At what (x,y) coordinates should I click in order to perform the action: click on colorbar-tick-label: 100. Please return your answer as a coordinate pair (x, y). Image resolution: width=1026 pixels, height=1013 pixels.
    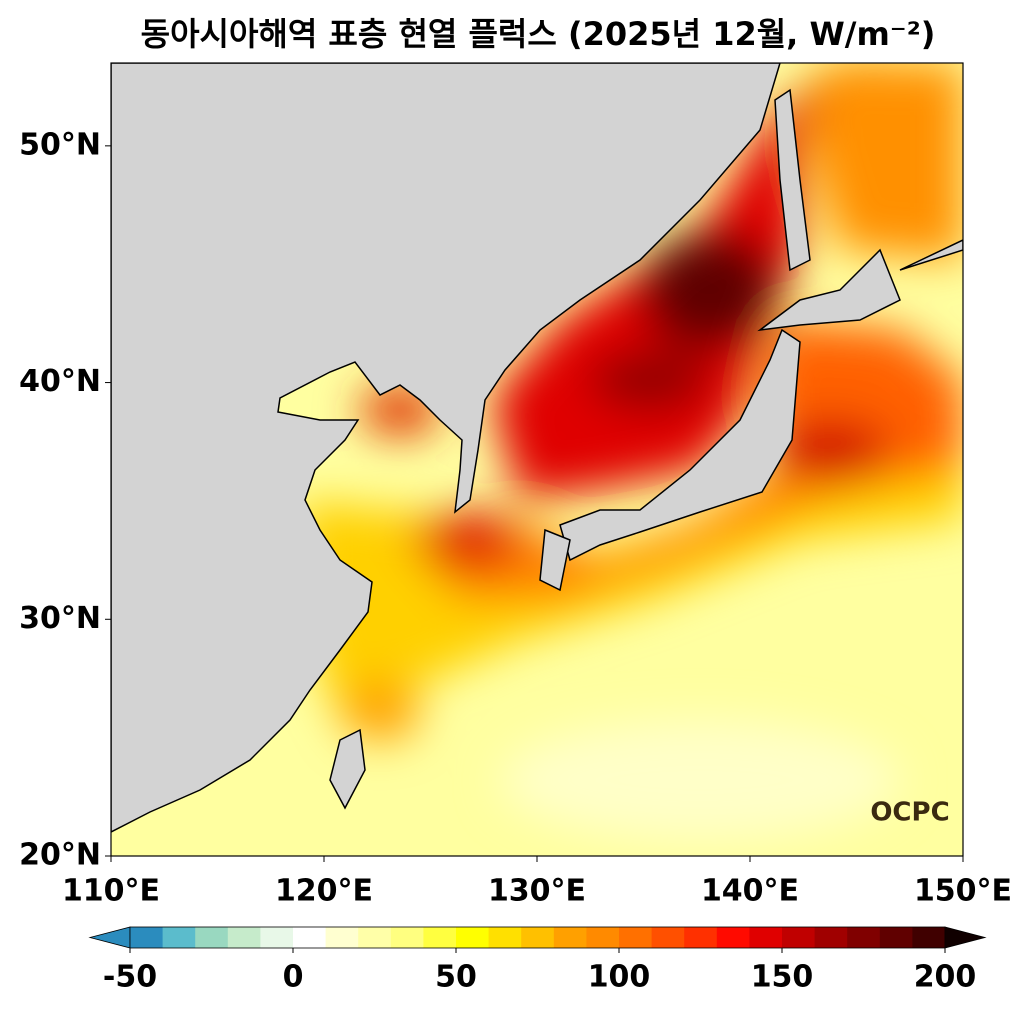
    Looking at the image, I should click on (619, 977).